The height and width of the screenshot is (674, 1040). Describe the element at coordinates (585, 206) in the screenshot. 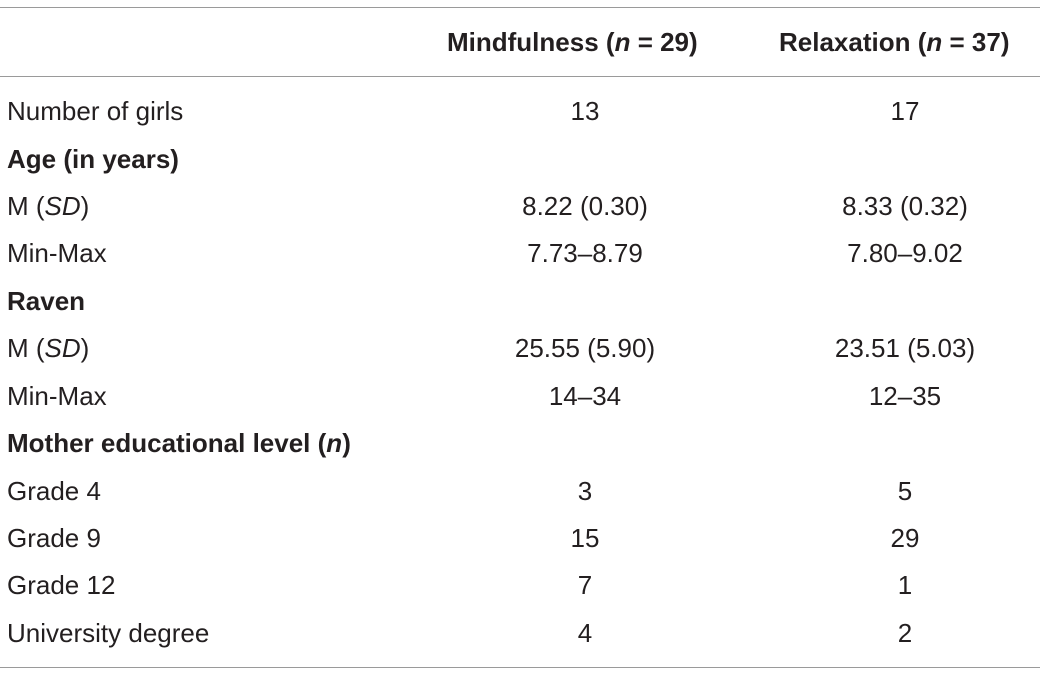

I see `mindfulness-value: 8.22 (0.30)` at that location.